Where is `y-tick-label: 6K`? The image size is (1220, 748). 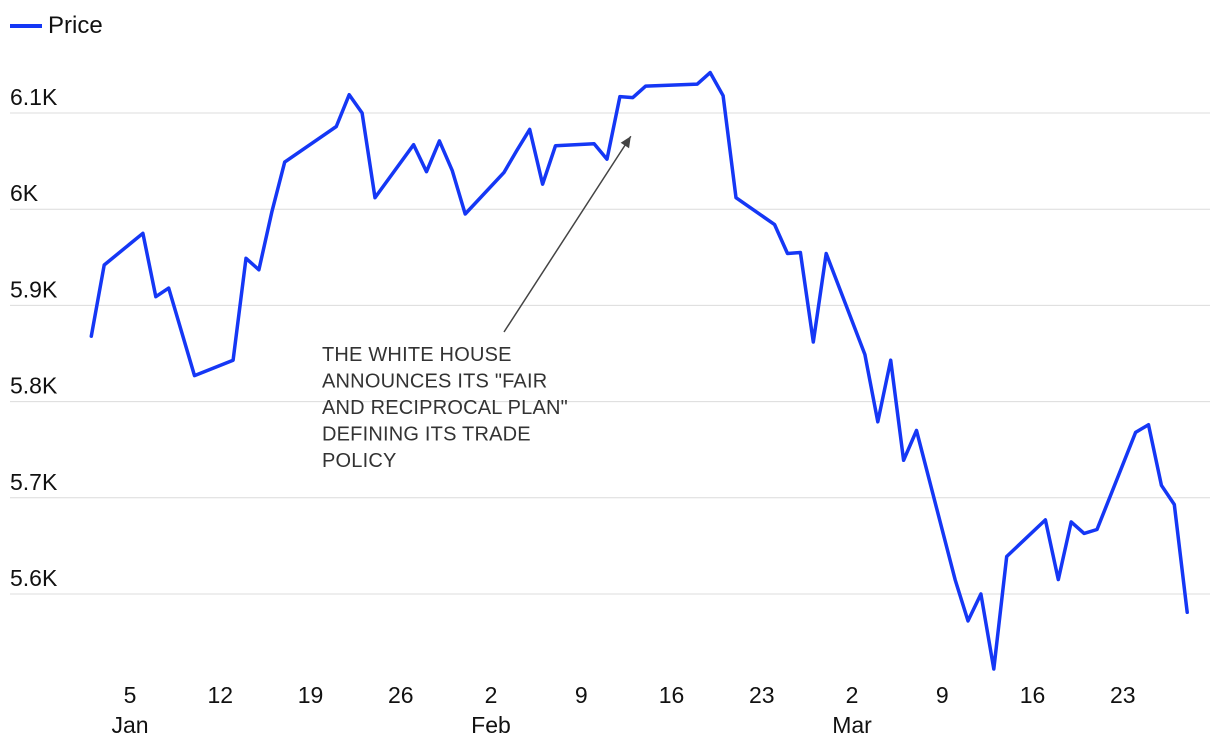
y-tick-label: 6K is located at coordinates (24, 193).